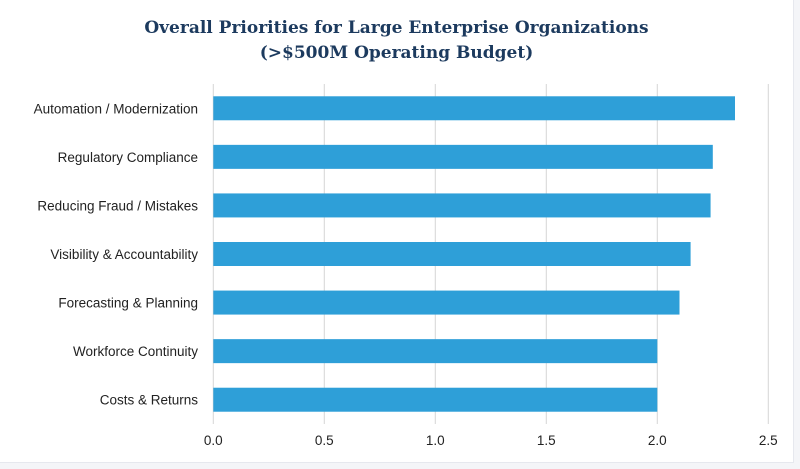 This screenshot has width=800, height=469. What do you see at coordinates (657, 440) in the screenshot?
I see `x-tick-label: 2.0` at bounding box center [657, 440].